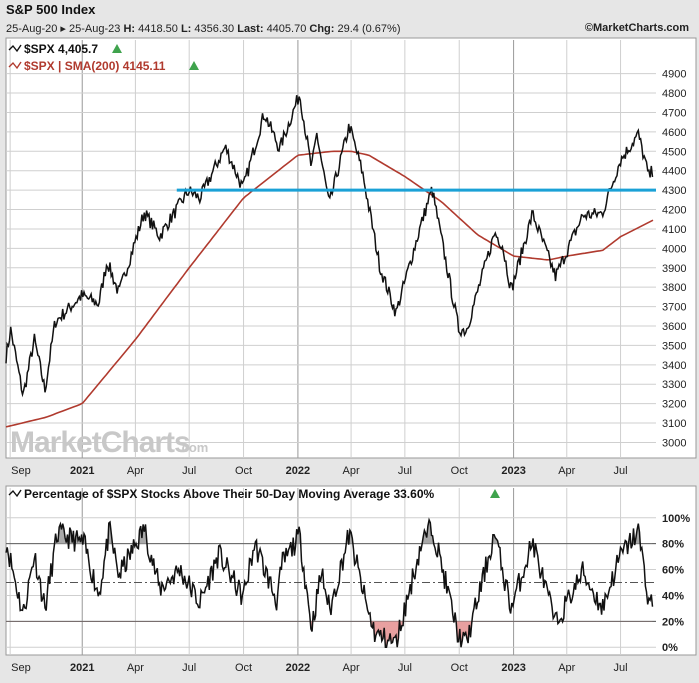  Describe the element at coordinates (674, 113) in the screenshot. I see `y-tick-label: 4700` at that location.